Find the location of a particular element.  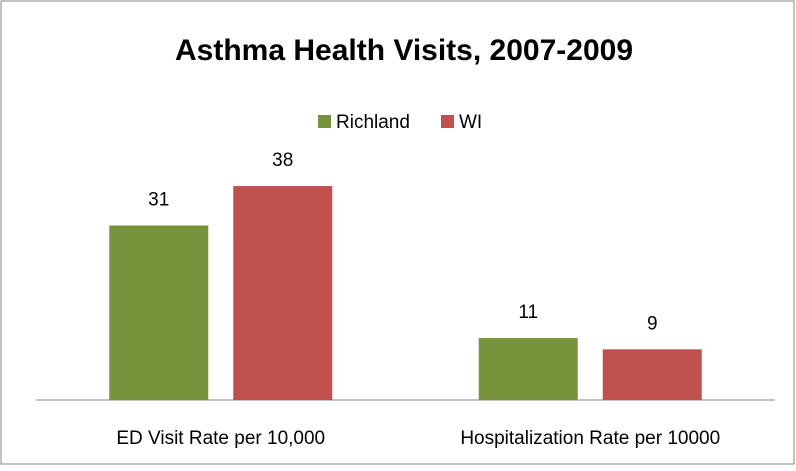

legend-label: WI is located at coordinates (470, 122).